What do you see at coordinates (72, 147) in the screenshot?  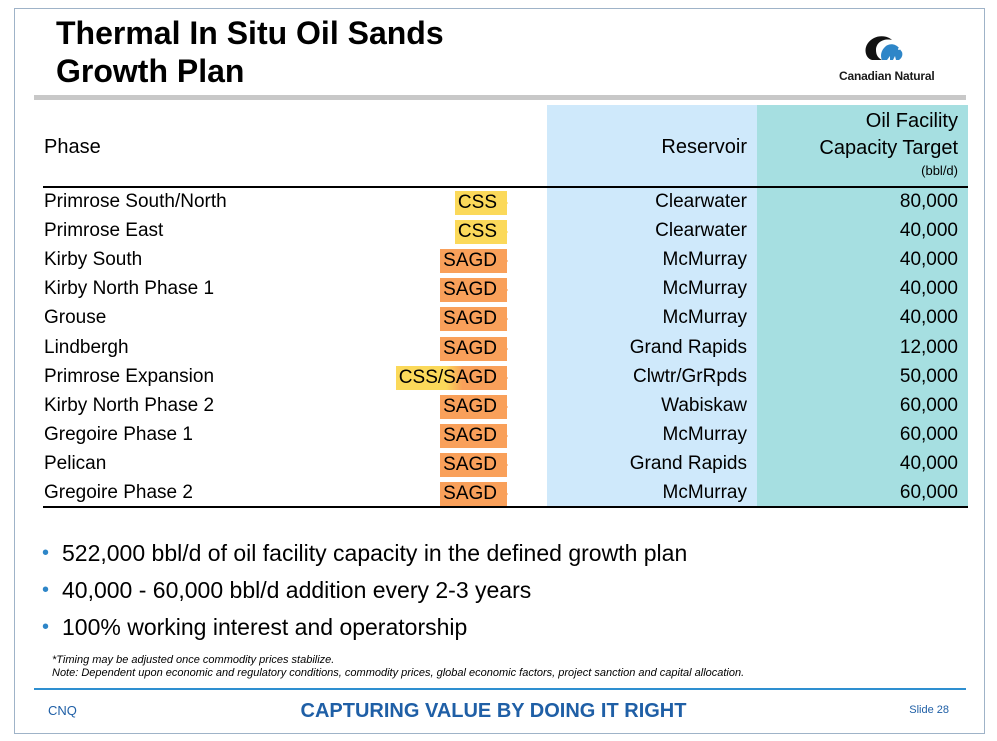 I see `header-phase: Phase` at bounding box center [72, 147].